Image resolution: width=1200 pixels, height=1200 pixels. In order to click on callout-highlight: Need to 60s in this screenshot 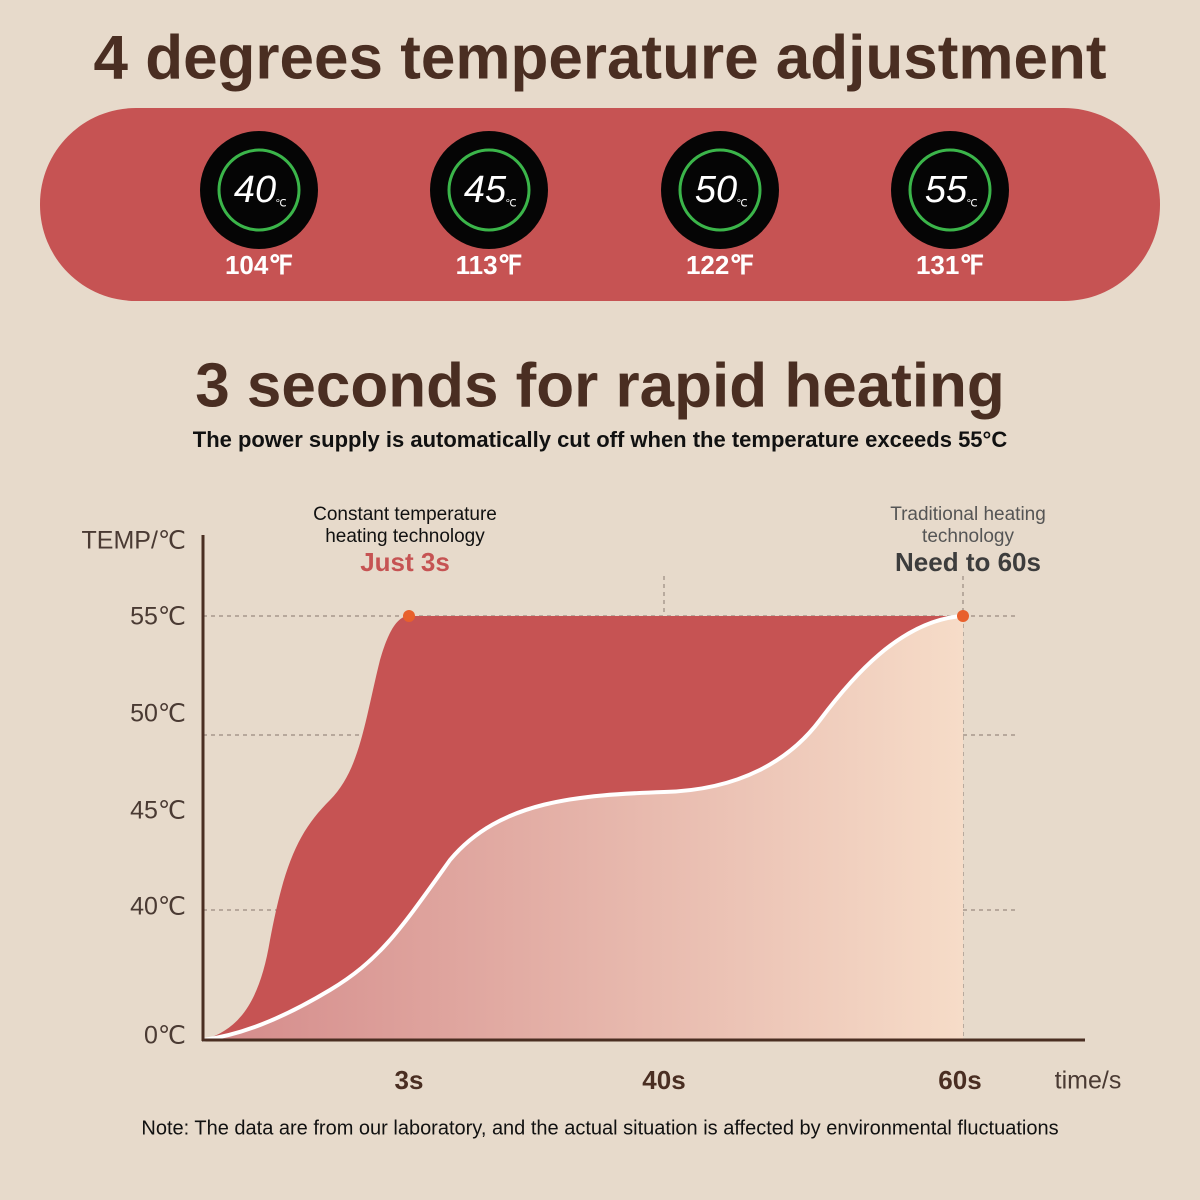, I will do `click(968, 562)`.